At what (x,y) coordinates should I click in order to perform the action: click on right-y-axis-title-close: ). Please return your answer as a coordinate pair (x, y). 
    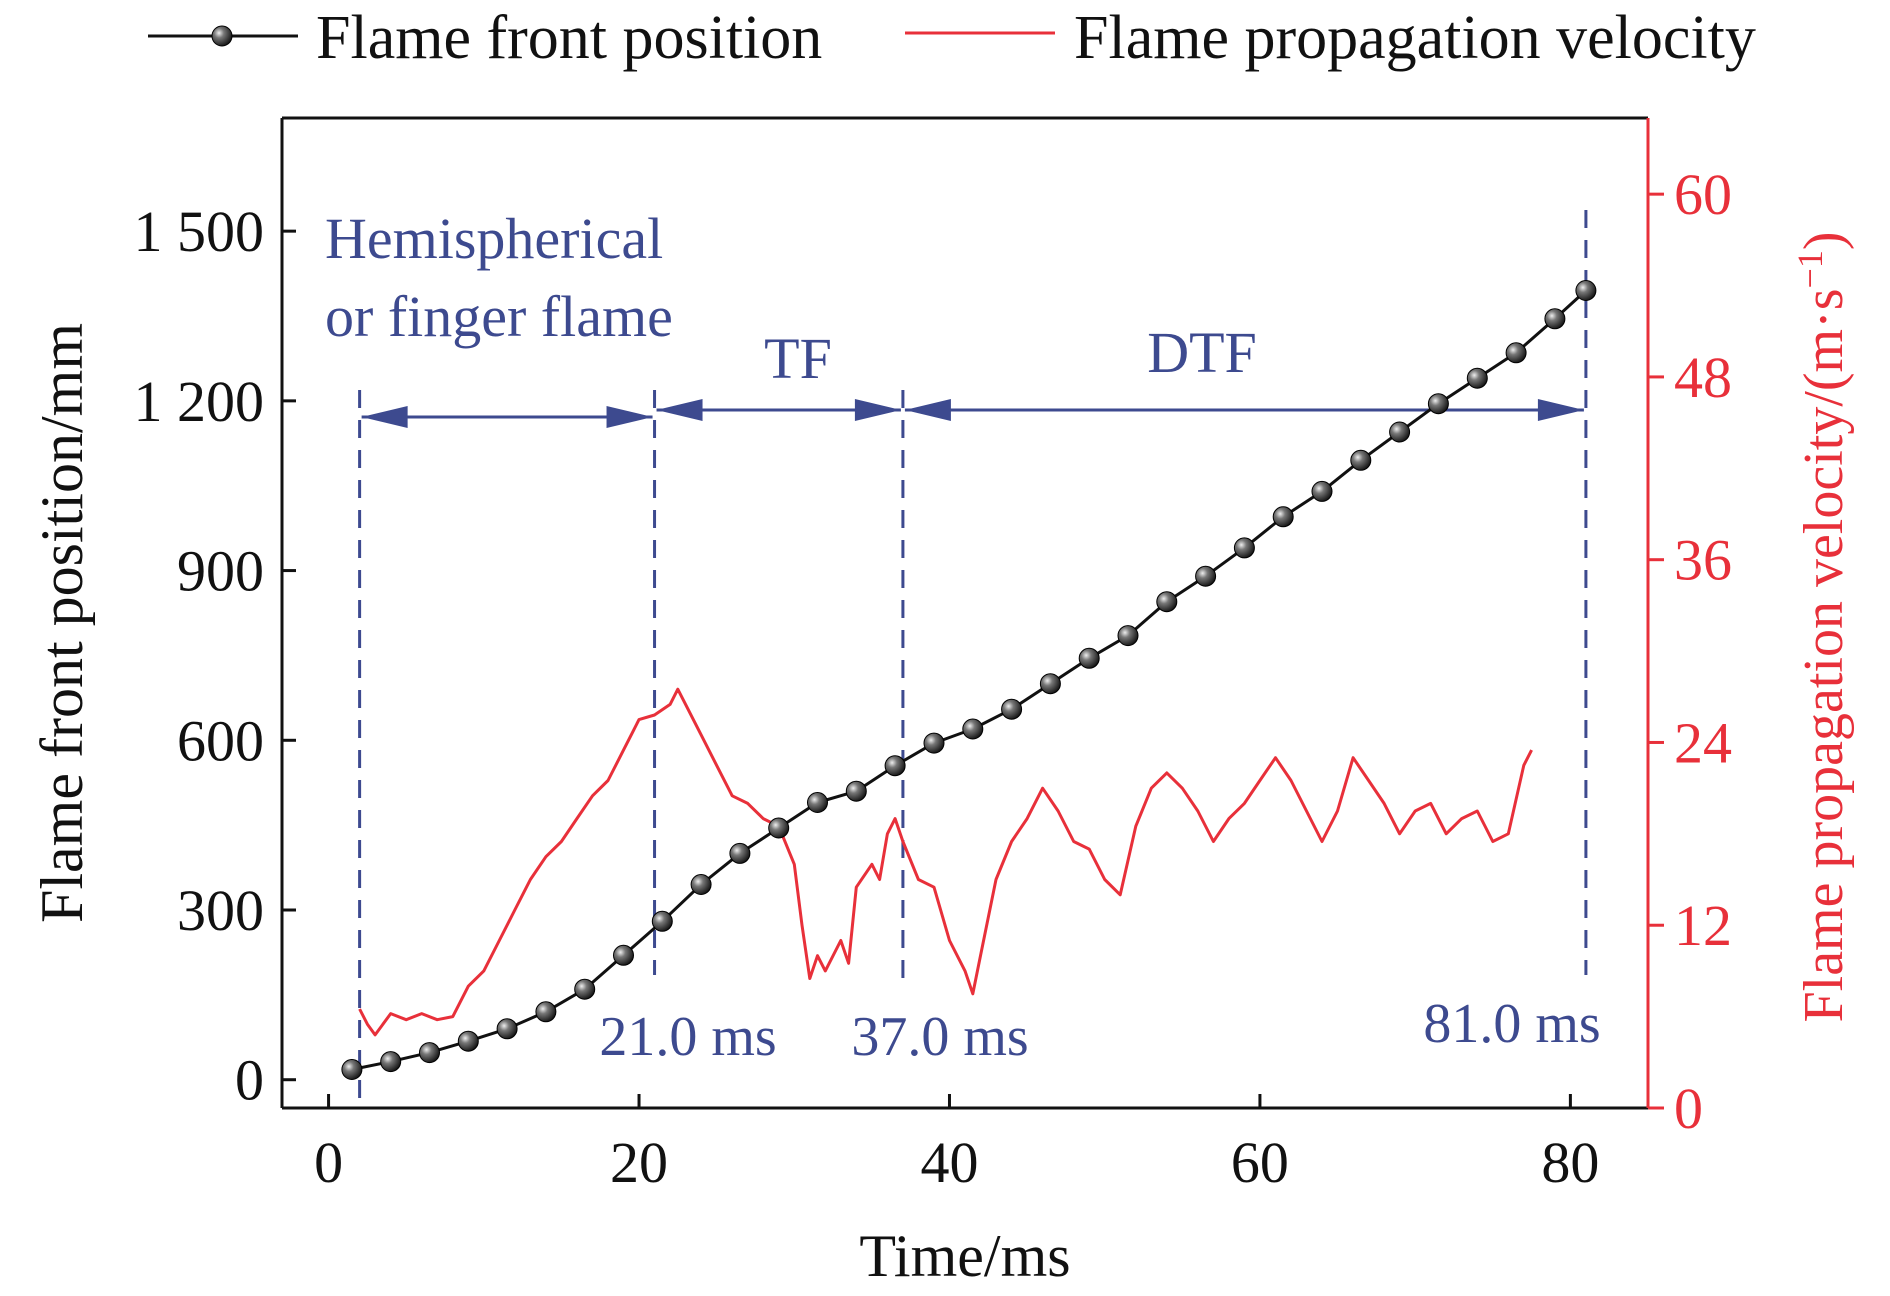
    Looking at the image, I should click on (1824, 240).